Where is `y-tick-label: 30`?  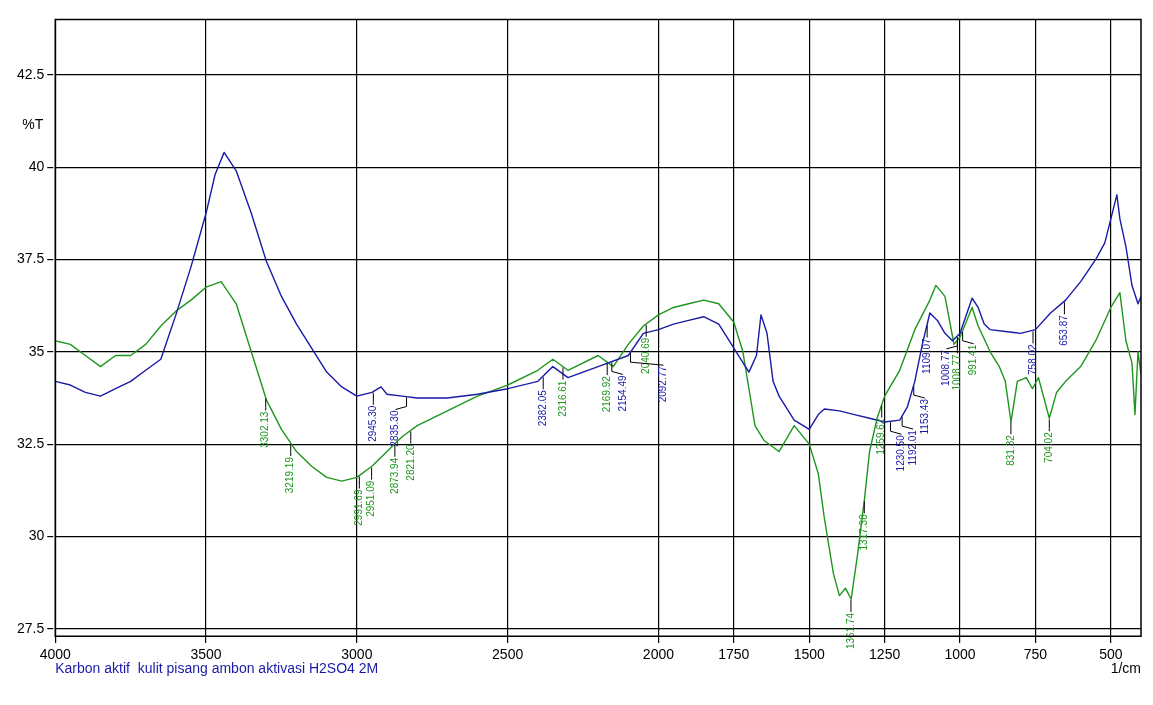
y-tick-label: 30 is located at coordinates (36, 535).